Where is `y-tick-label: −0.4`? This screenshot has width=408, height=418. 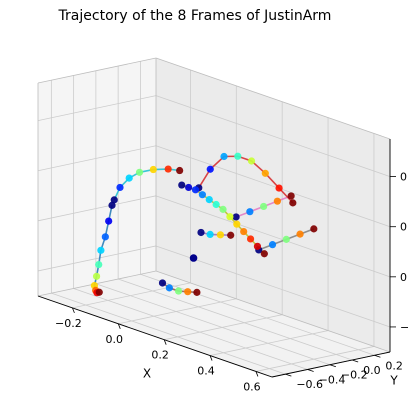 y-tick-label: −0.4 is located at coordinates (332, 379).